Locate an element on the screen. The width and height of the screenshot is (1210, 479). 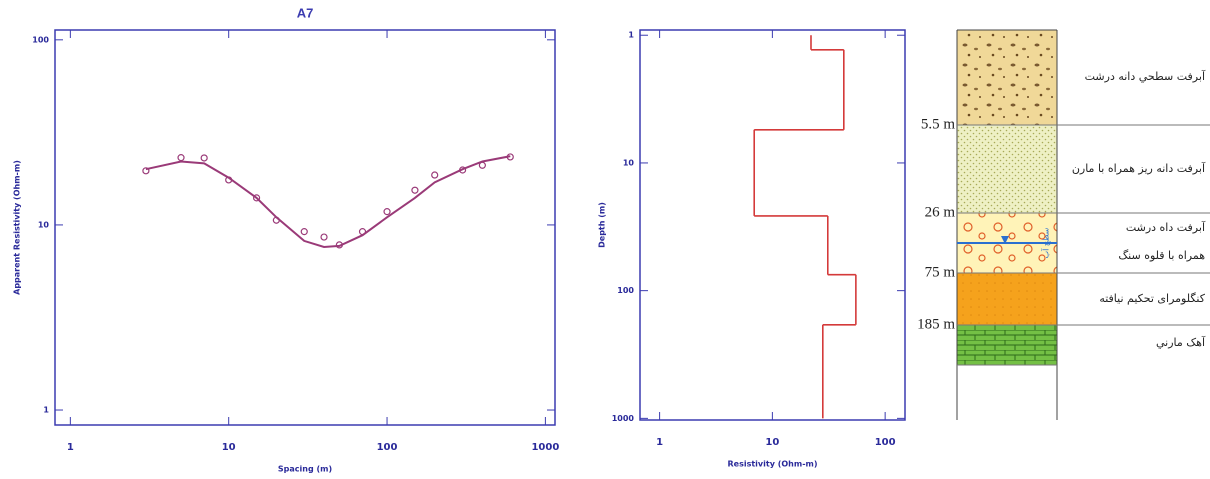
layer-label: آهک مارني is located at coordinates (1181, 342).